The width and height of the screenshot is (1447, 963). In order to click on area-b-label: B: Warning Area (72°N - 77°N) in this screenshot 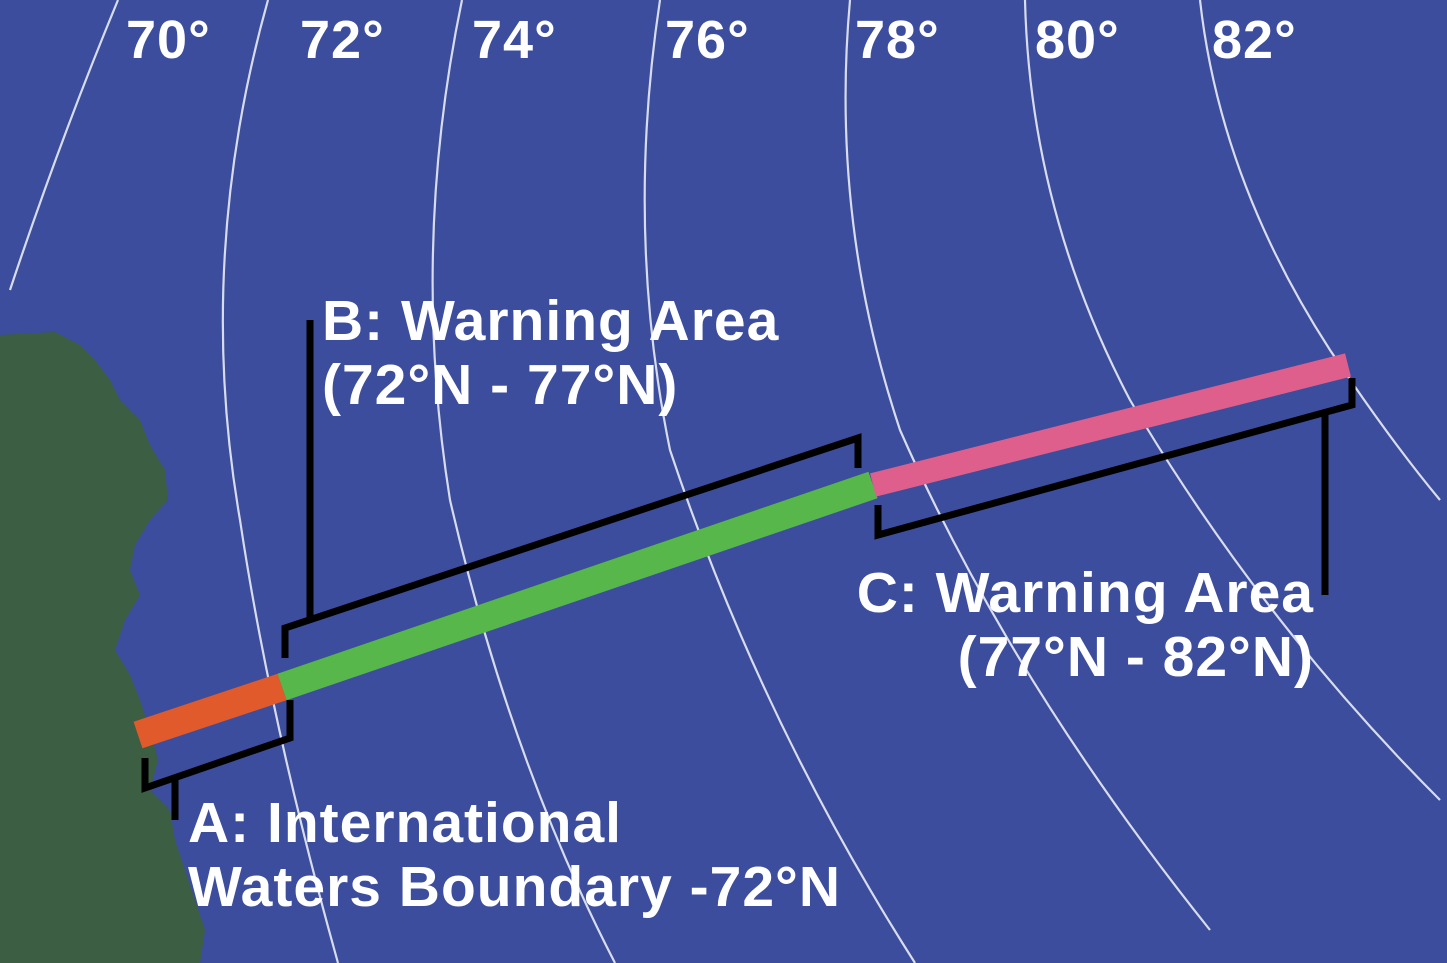, I will do `click(551, 353)`.